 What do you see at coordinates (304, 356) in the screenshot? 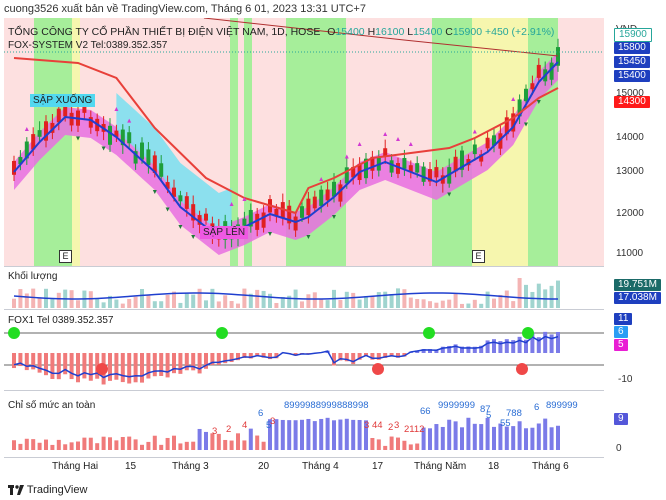
I see `fox1-canvas` at bounding box center [304, 356].